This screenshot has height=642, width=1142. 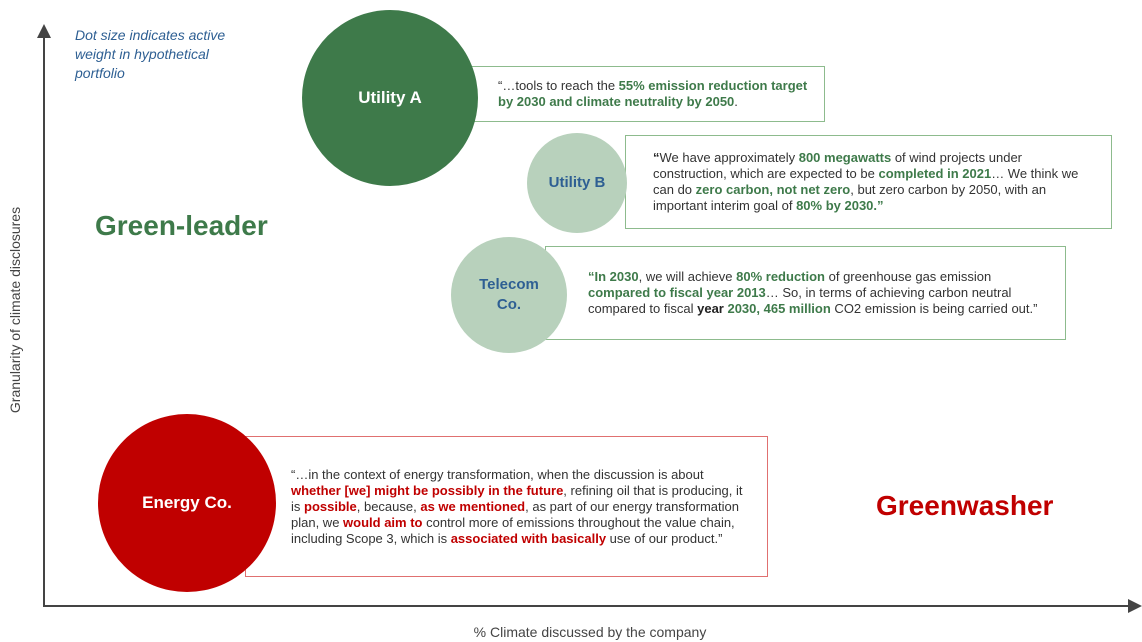 What do you see at coordinates (473, 506) in the screenshot?
I see `quote-segment: as we mentioned` at bounding box center [473, 506].